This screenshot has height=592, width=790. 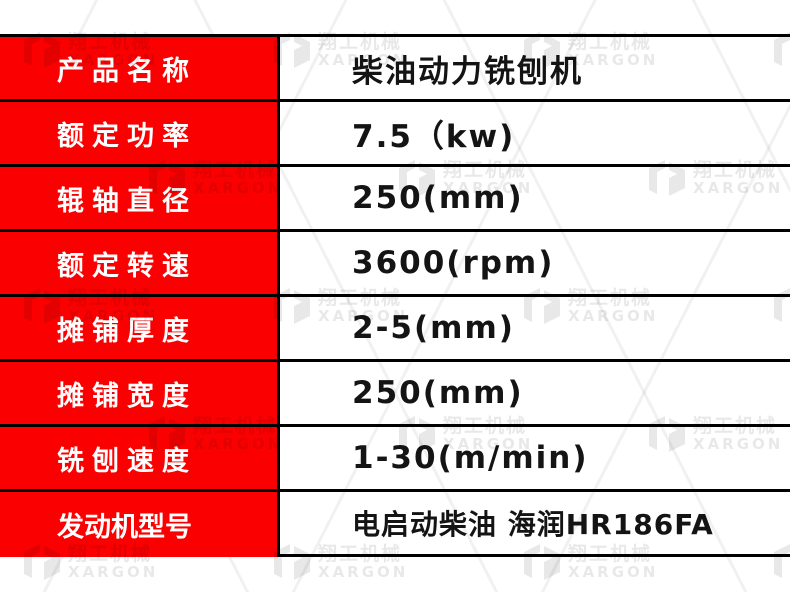 I want to click on spec-label-cell: 额定转速, so click(x=140, y=264).